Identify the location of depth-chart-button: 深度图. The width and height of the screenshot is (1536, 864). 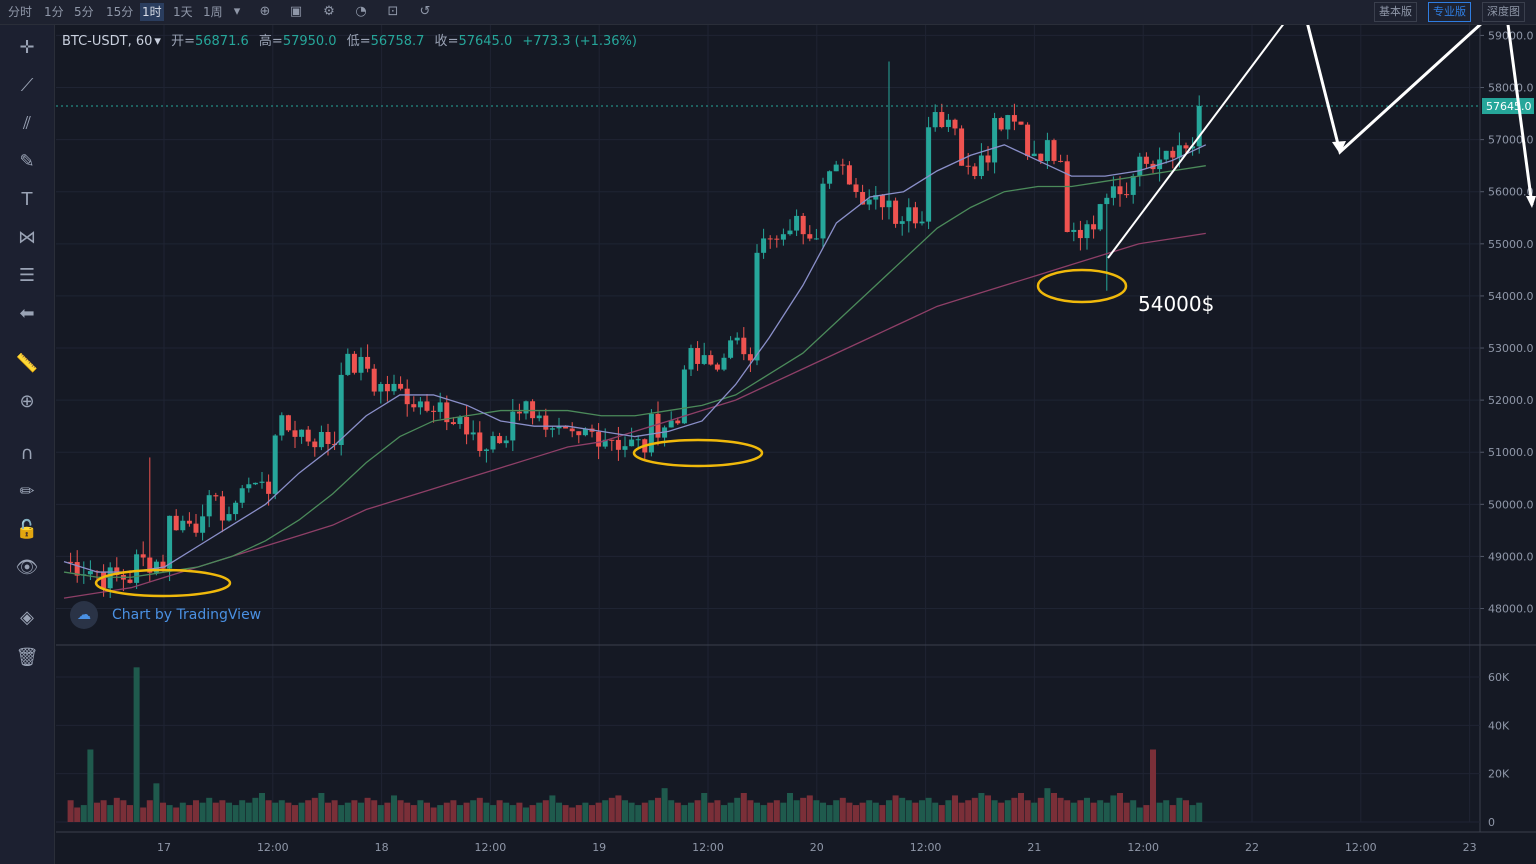
(1503, 12).